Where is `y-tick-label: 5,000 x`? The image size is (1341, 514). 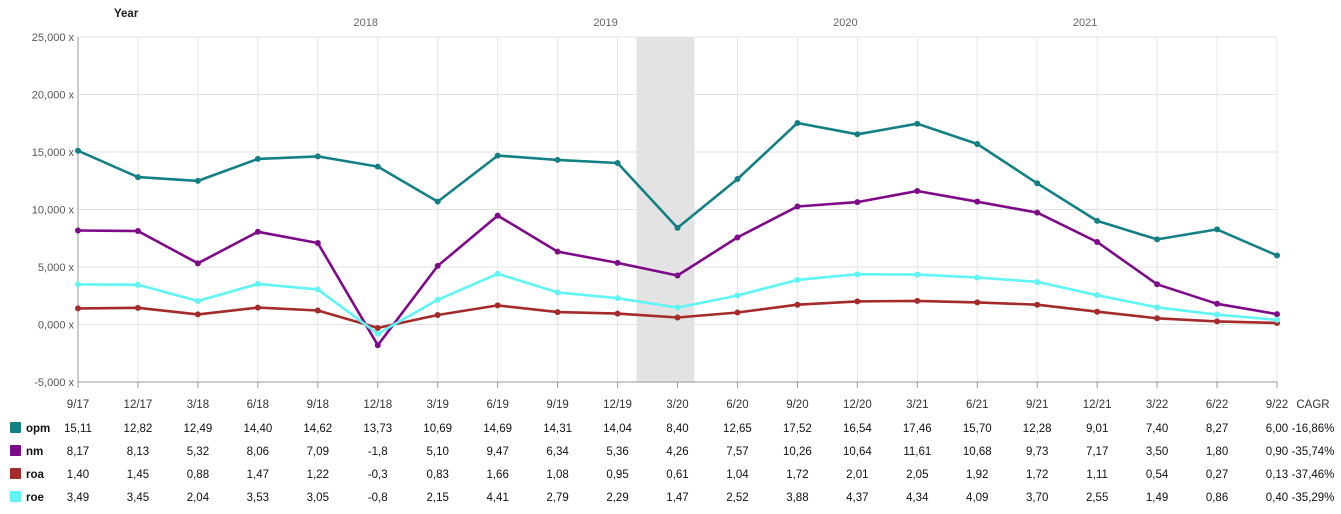
y-tick-label: 5,000 x is located at coordinates (56, 268).